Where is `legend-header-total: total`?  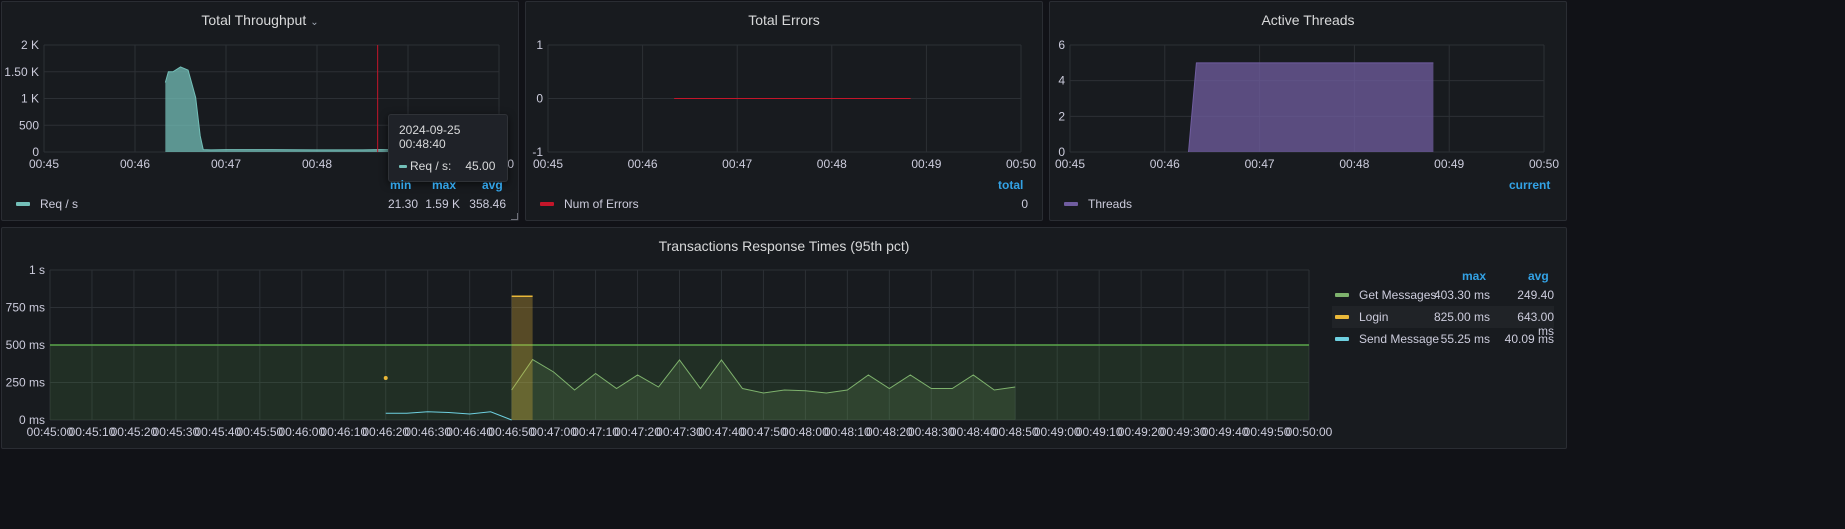
legend-header-total: total is located at coordinates (1011, 185).